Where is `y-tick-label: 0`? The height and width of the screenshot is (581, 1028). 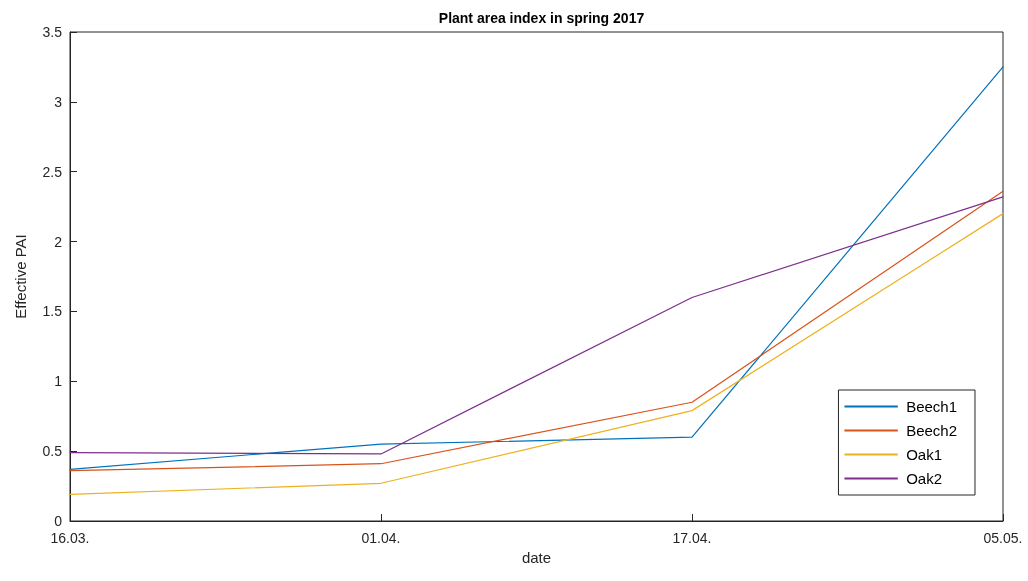 y-tick-label: 0 is located at coordinates (58, 521).